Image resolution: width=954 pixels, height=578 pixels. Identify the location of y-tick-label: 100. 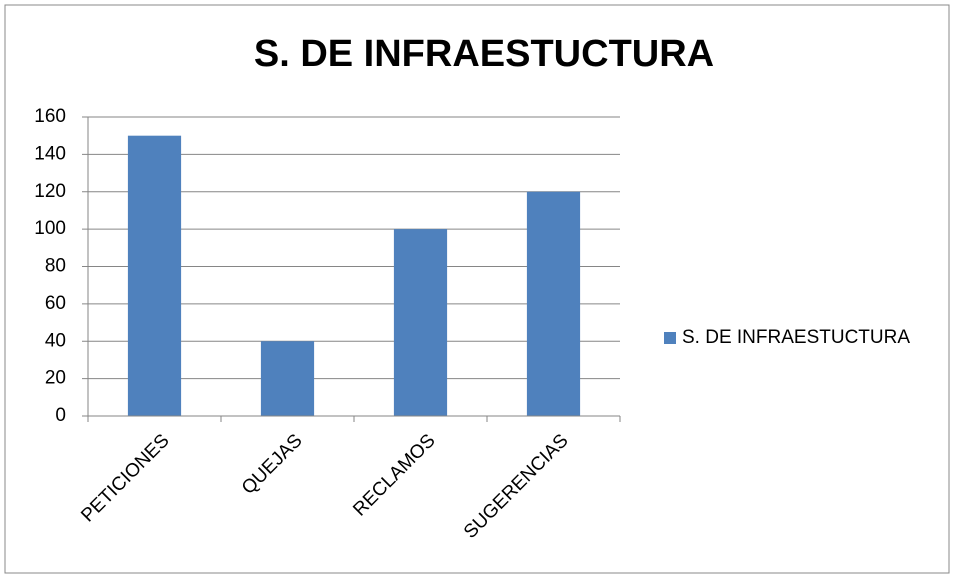
(50, 228).